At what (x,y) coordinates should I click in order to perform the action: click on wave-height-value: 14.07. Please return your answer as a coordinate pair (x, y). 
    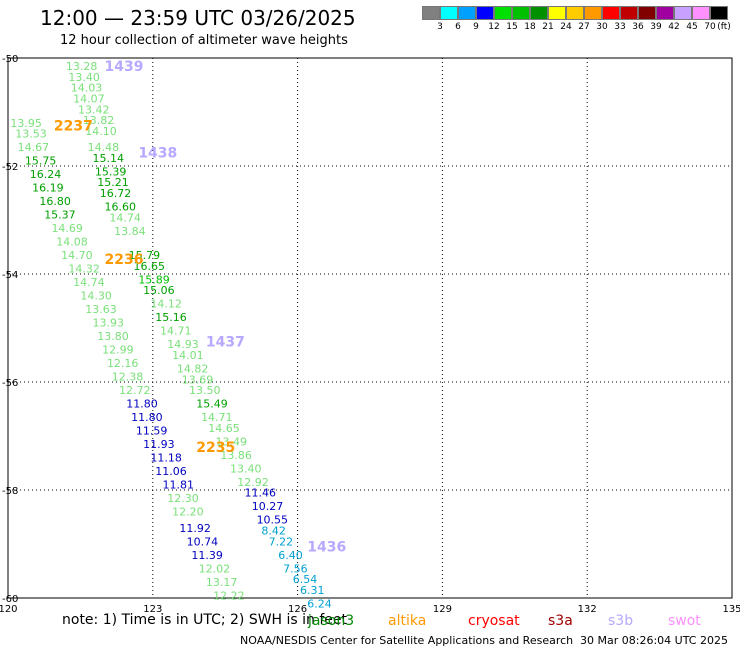
    Looking at the image, I should click on (89, 99).